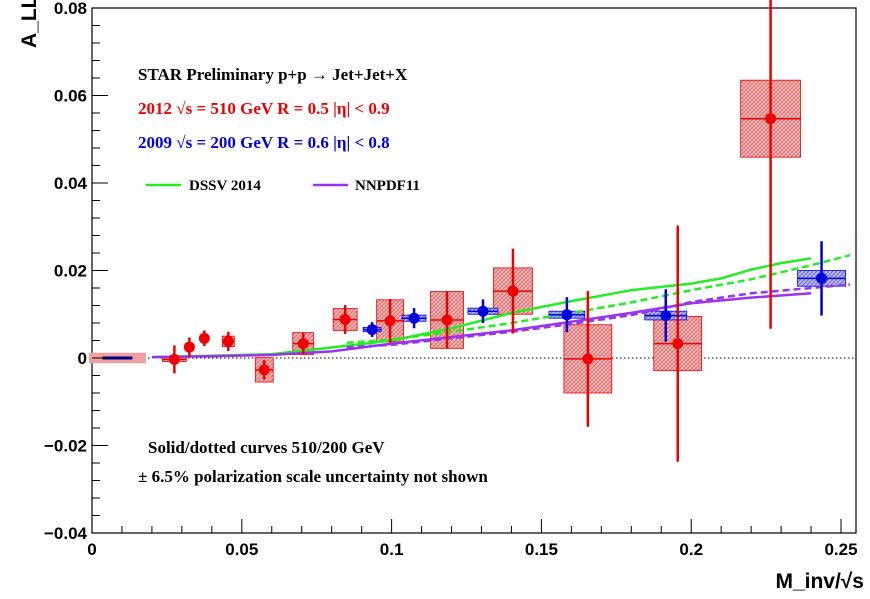 The width and height of the screenshot is (870, 599). I want to click on legend-label-dssv: DSSV 2014, so click(225, 186).